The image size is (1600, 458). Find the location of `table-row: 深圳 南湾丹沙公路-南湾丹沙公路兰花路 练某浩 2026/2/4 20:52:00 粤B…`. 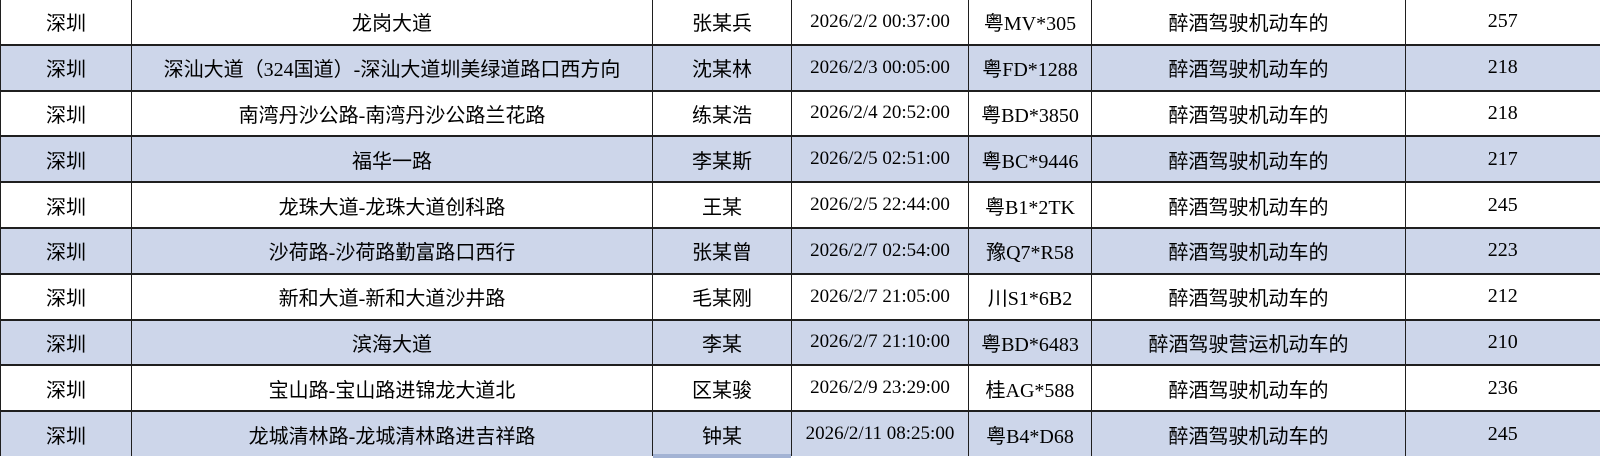

table-row: 深圳 南湾丹沙公路-南湾丹沙公路兰花路 练某浩 2026/2/4 20:52:00 粤B… is located at coordinates (800, 113).